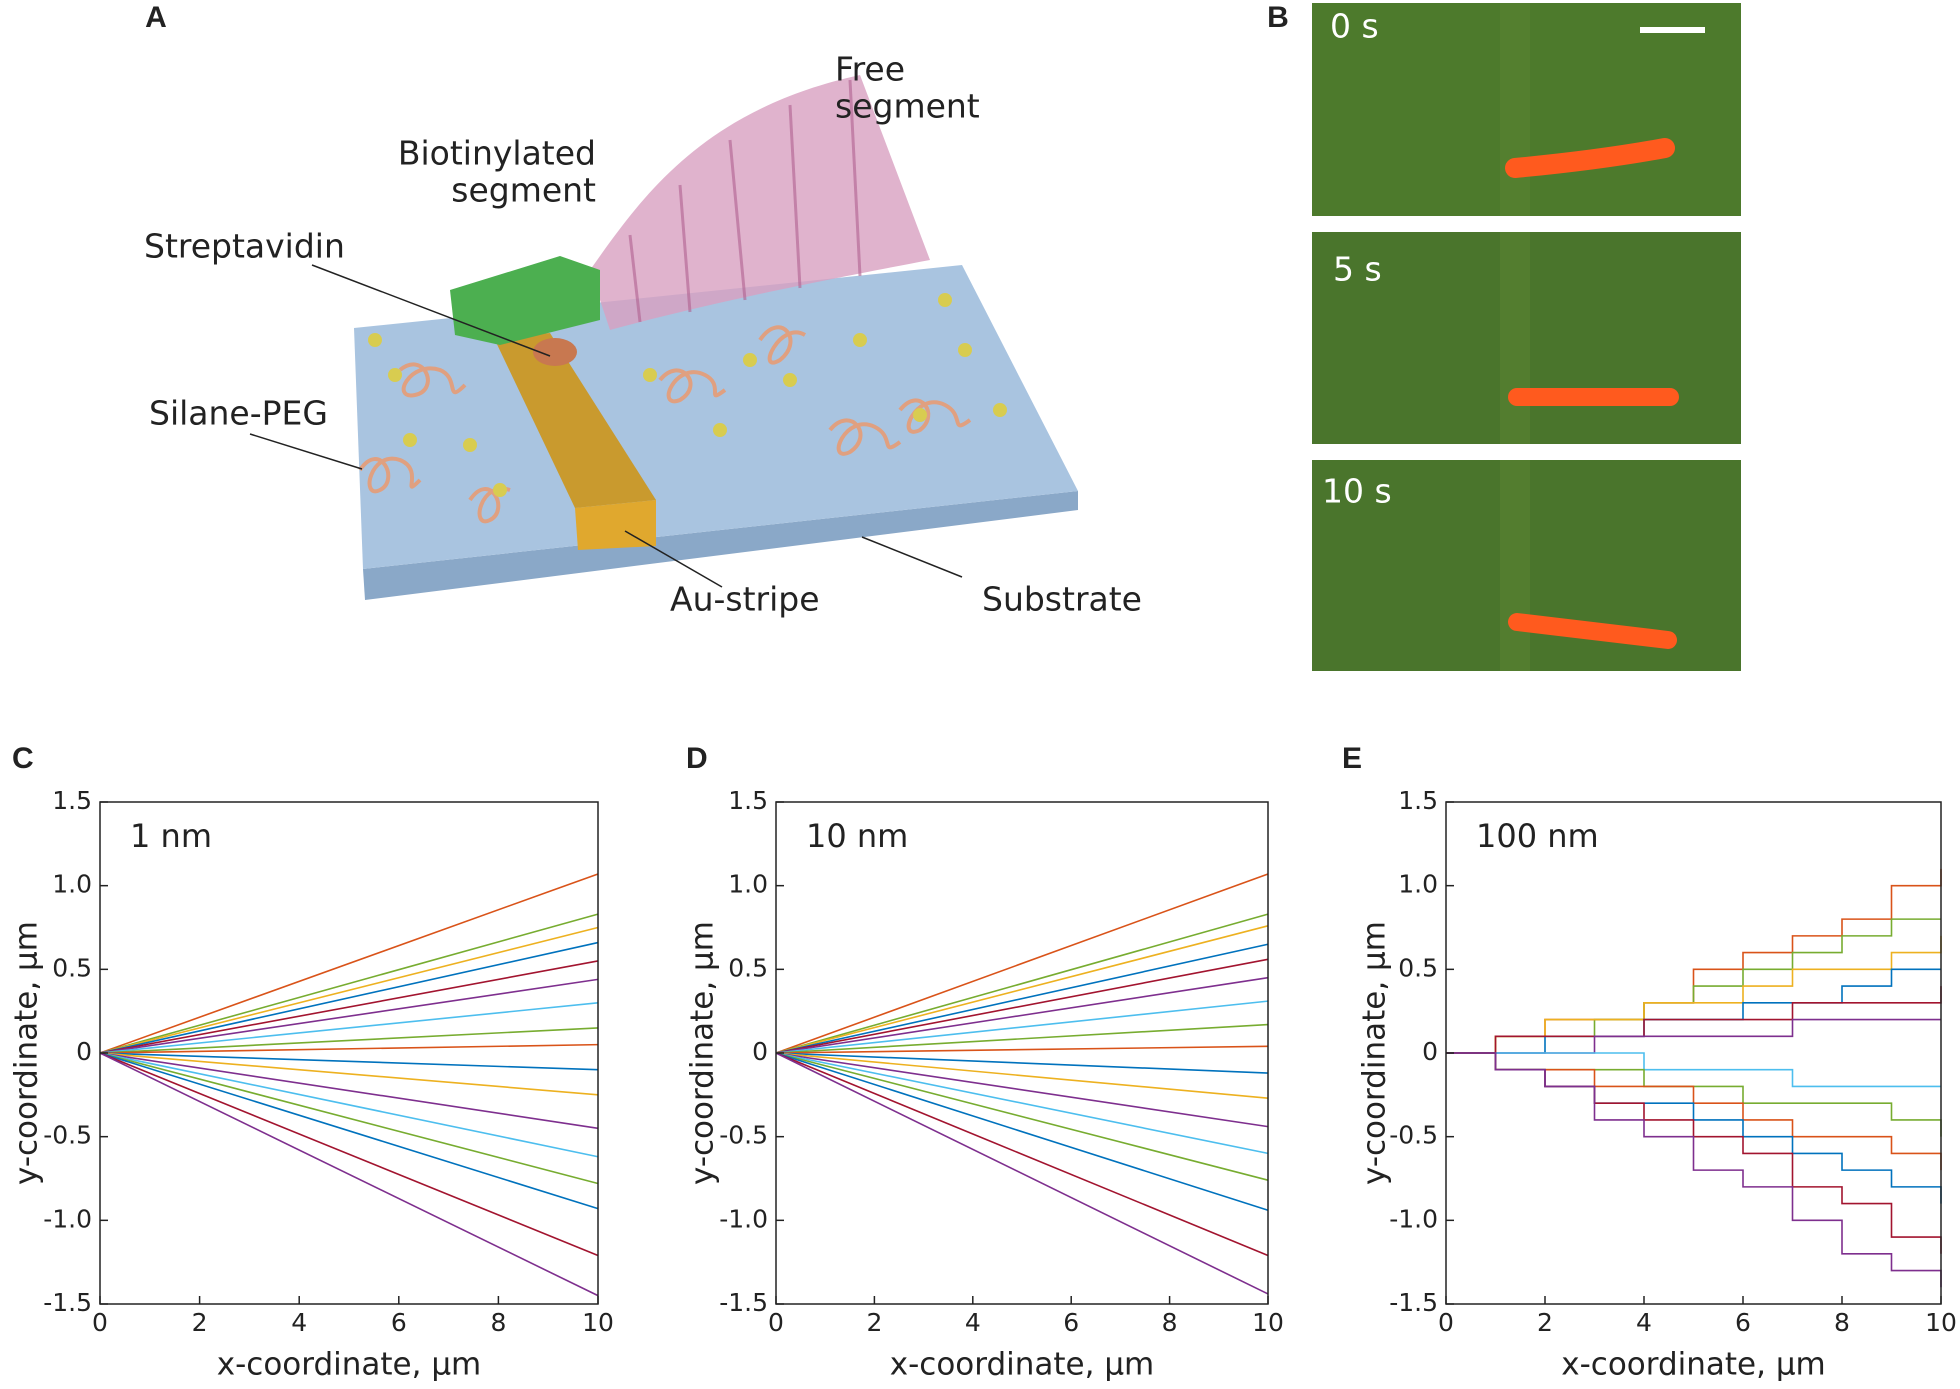  What do you see at coordinates (23, 758) in the screenshot?
I see `panel-label: C` at bounding box center [23, 758].